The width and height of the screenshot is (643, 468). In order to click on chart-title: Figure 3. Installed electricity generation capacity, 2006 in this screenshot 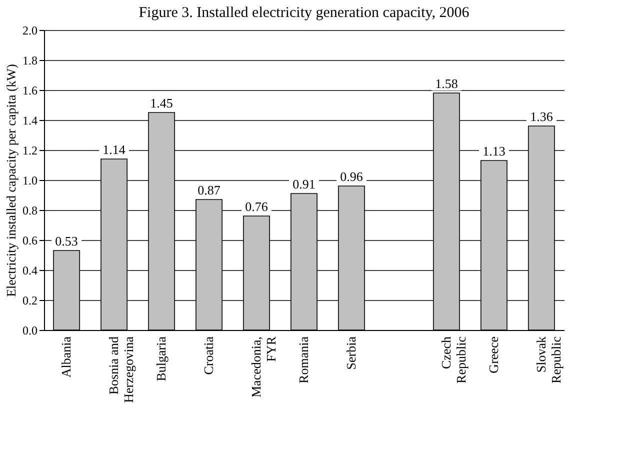, I will do `click(304, 13)`.